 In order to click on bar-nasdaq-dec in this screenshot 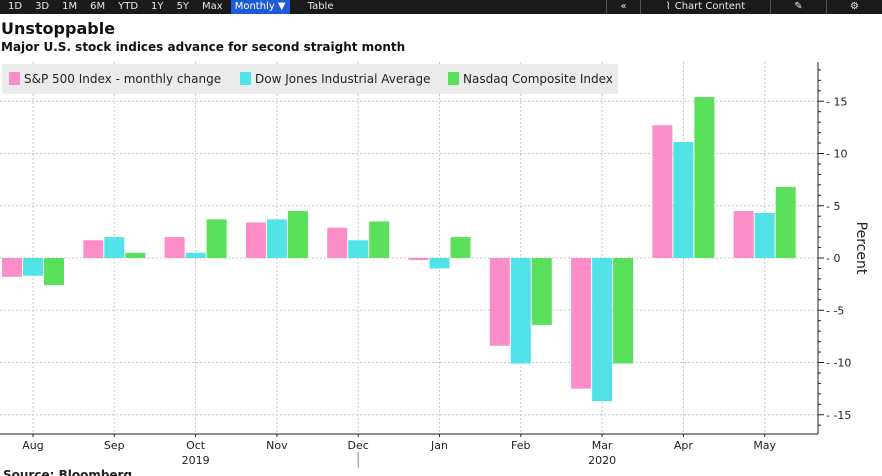, I will do `click(379, 239)`.